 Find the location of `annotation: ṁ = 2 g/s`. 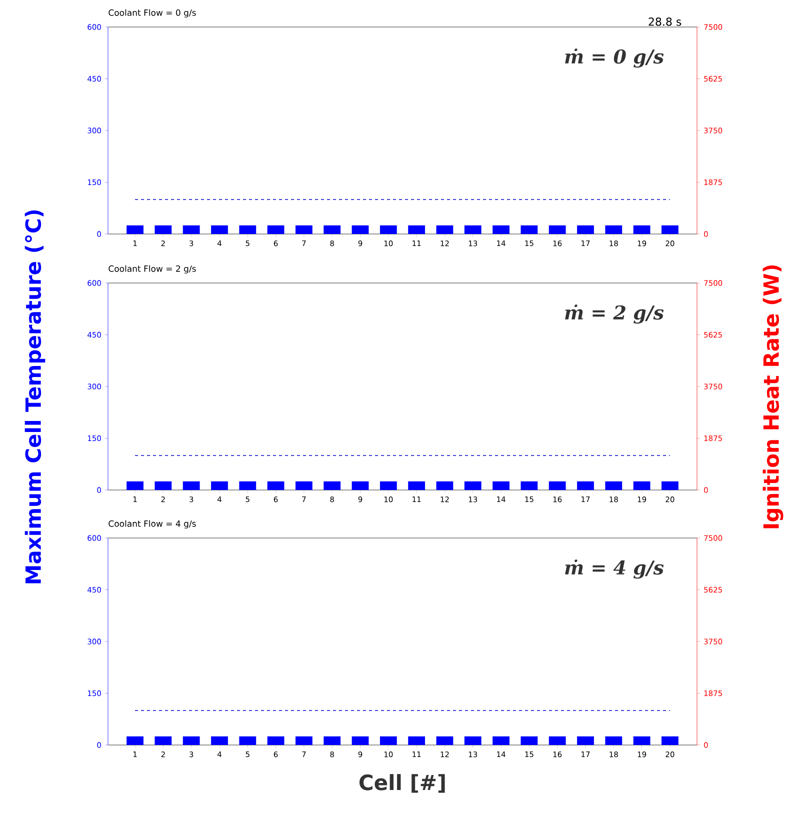

annotation: ṁ = 2 g/s is located at coordinates (614, 314).